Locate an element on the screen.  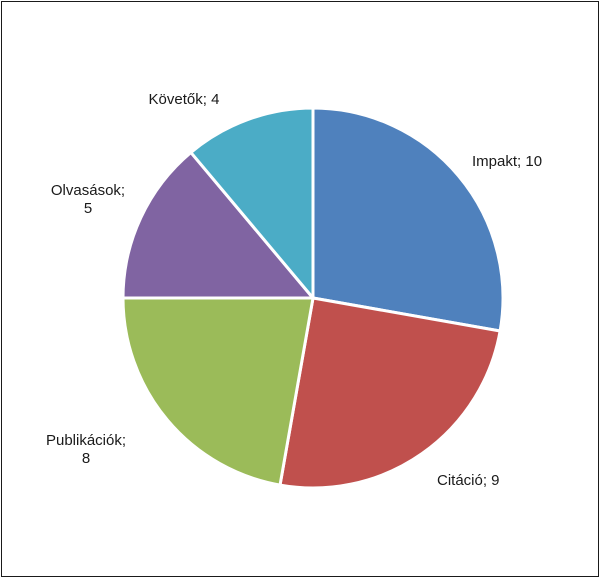
pie-slice-olvasások is located at coordinates (218, 225).